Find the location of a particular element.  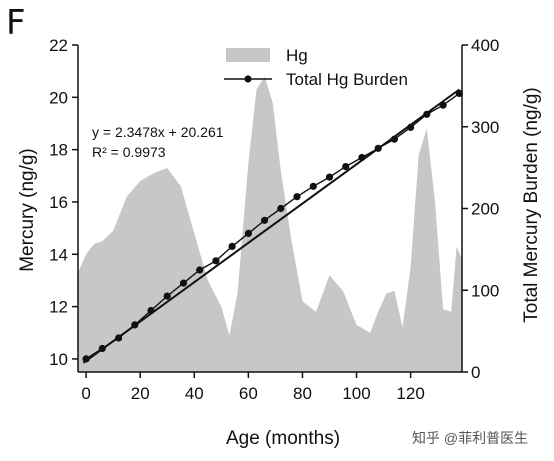

watermark: 知乎 @菲利普医生 is located at coordinates (470, 438).